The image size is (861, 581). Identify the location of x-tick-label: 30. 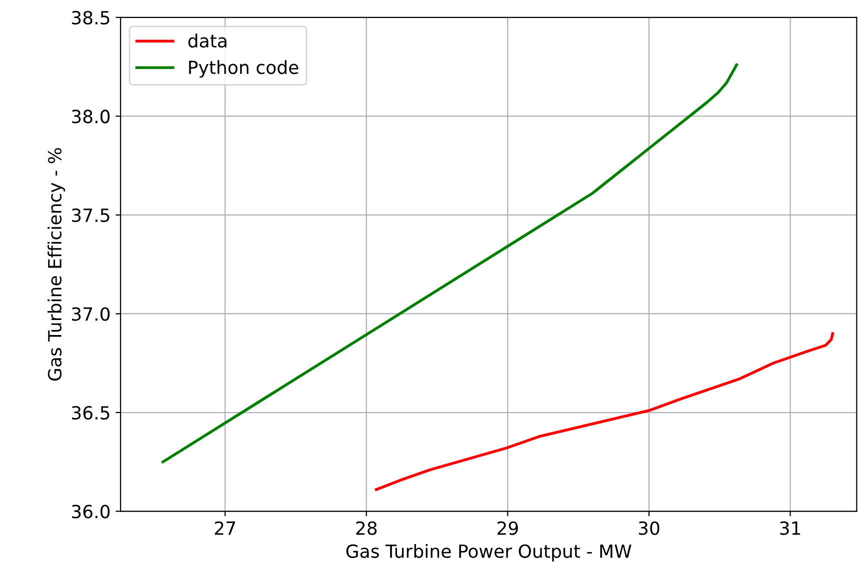
(649, 528).